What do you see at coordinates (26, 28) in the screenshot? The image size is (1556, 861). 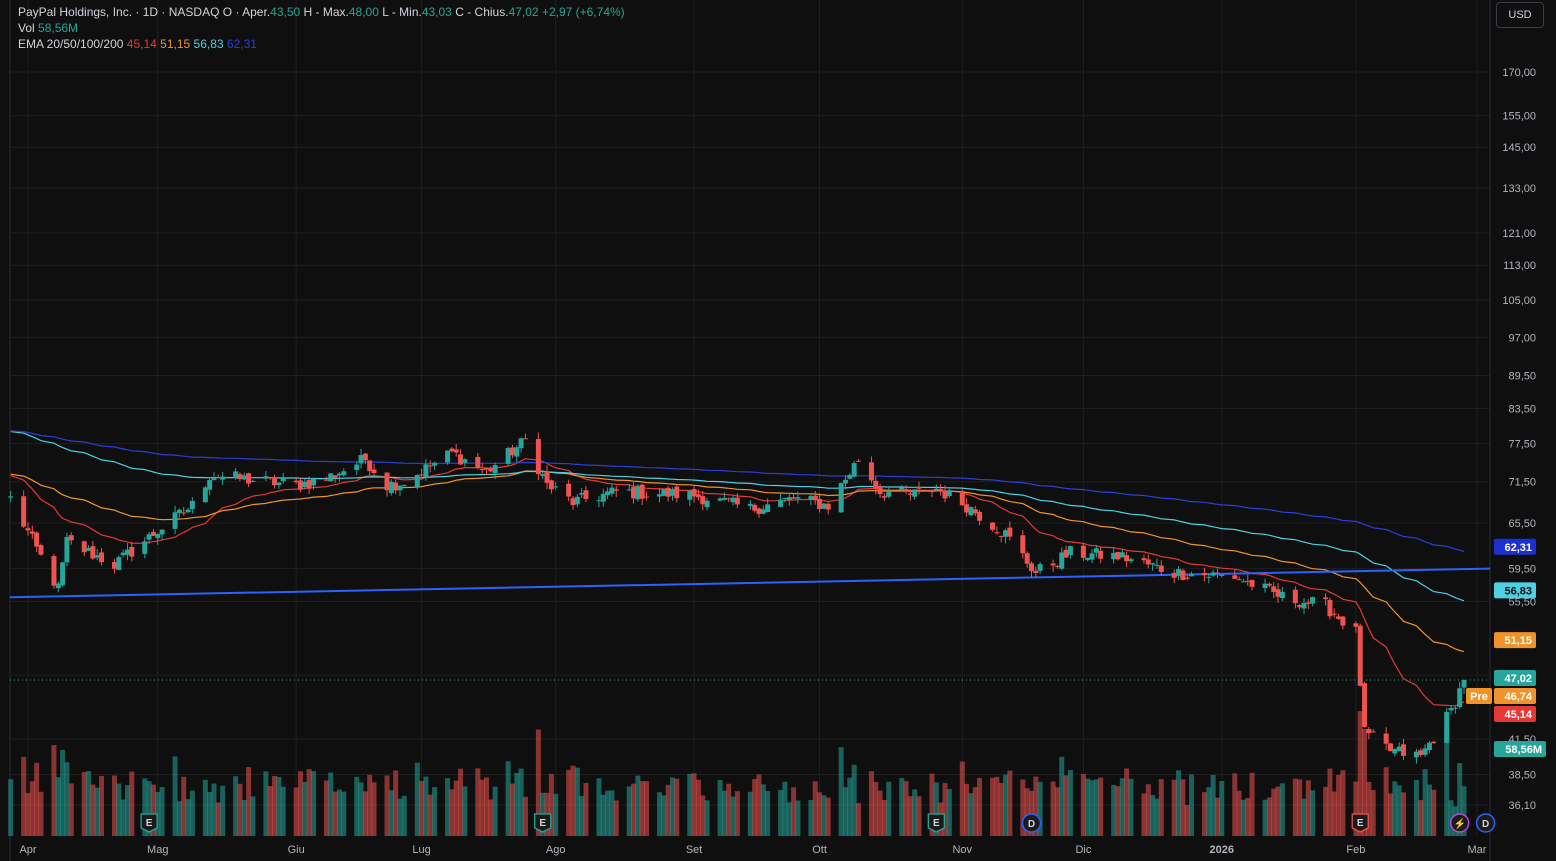 I see `volume-label: Vol` at bounding box center [26, 28].